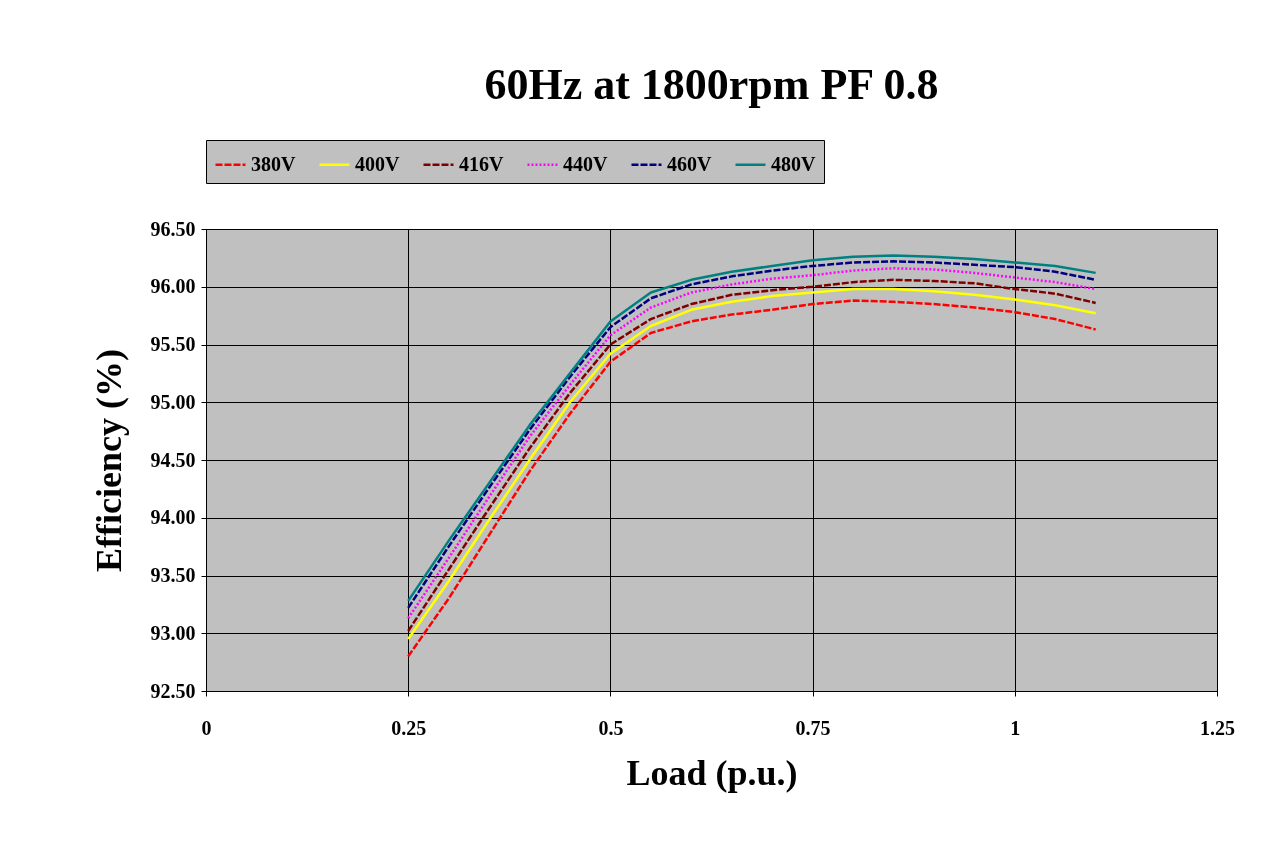 The image size is (1274, 848). What do you see at coordinates (173, 459) in the screenshot?
I see `y-tick-label: 94.50` at bounding box center [173, 459].